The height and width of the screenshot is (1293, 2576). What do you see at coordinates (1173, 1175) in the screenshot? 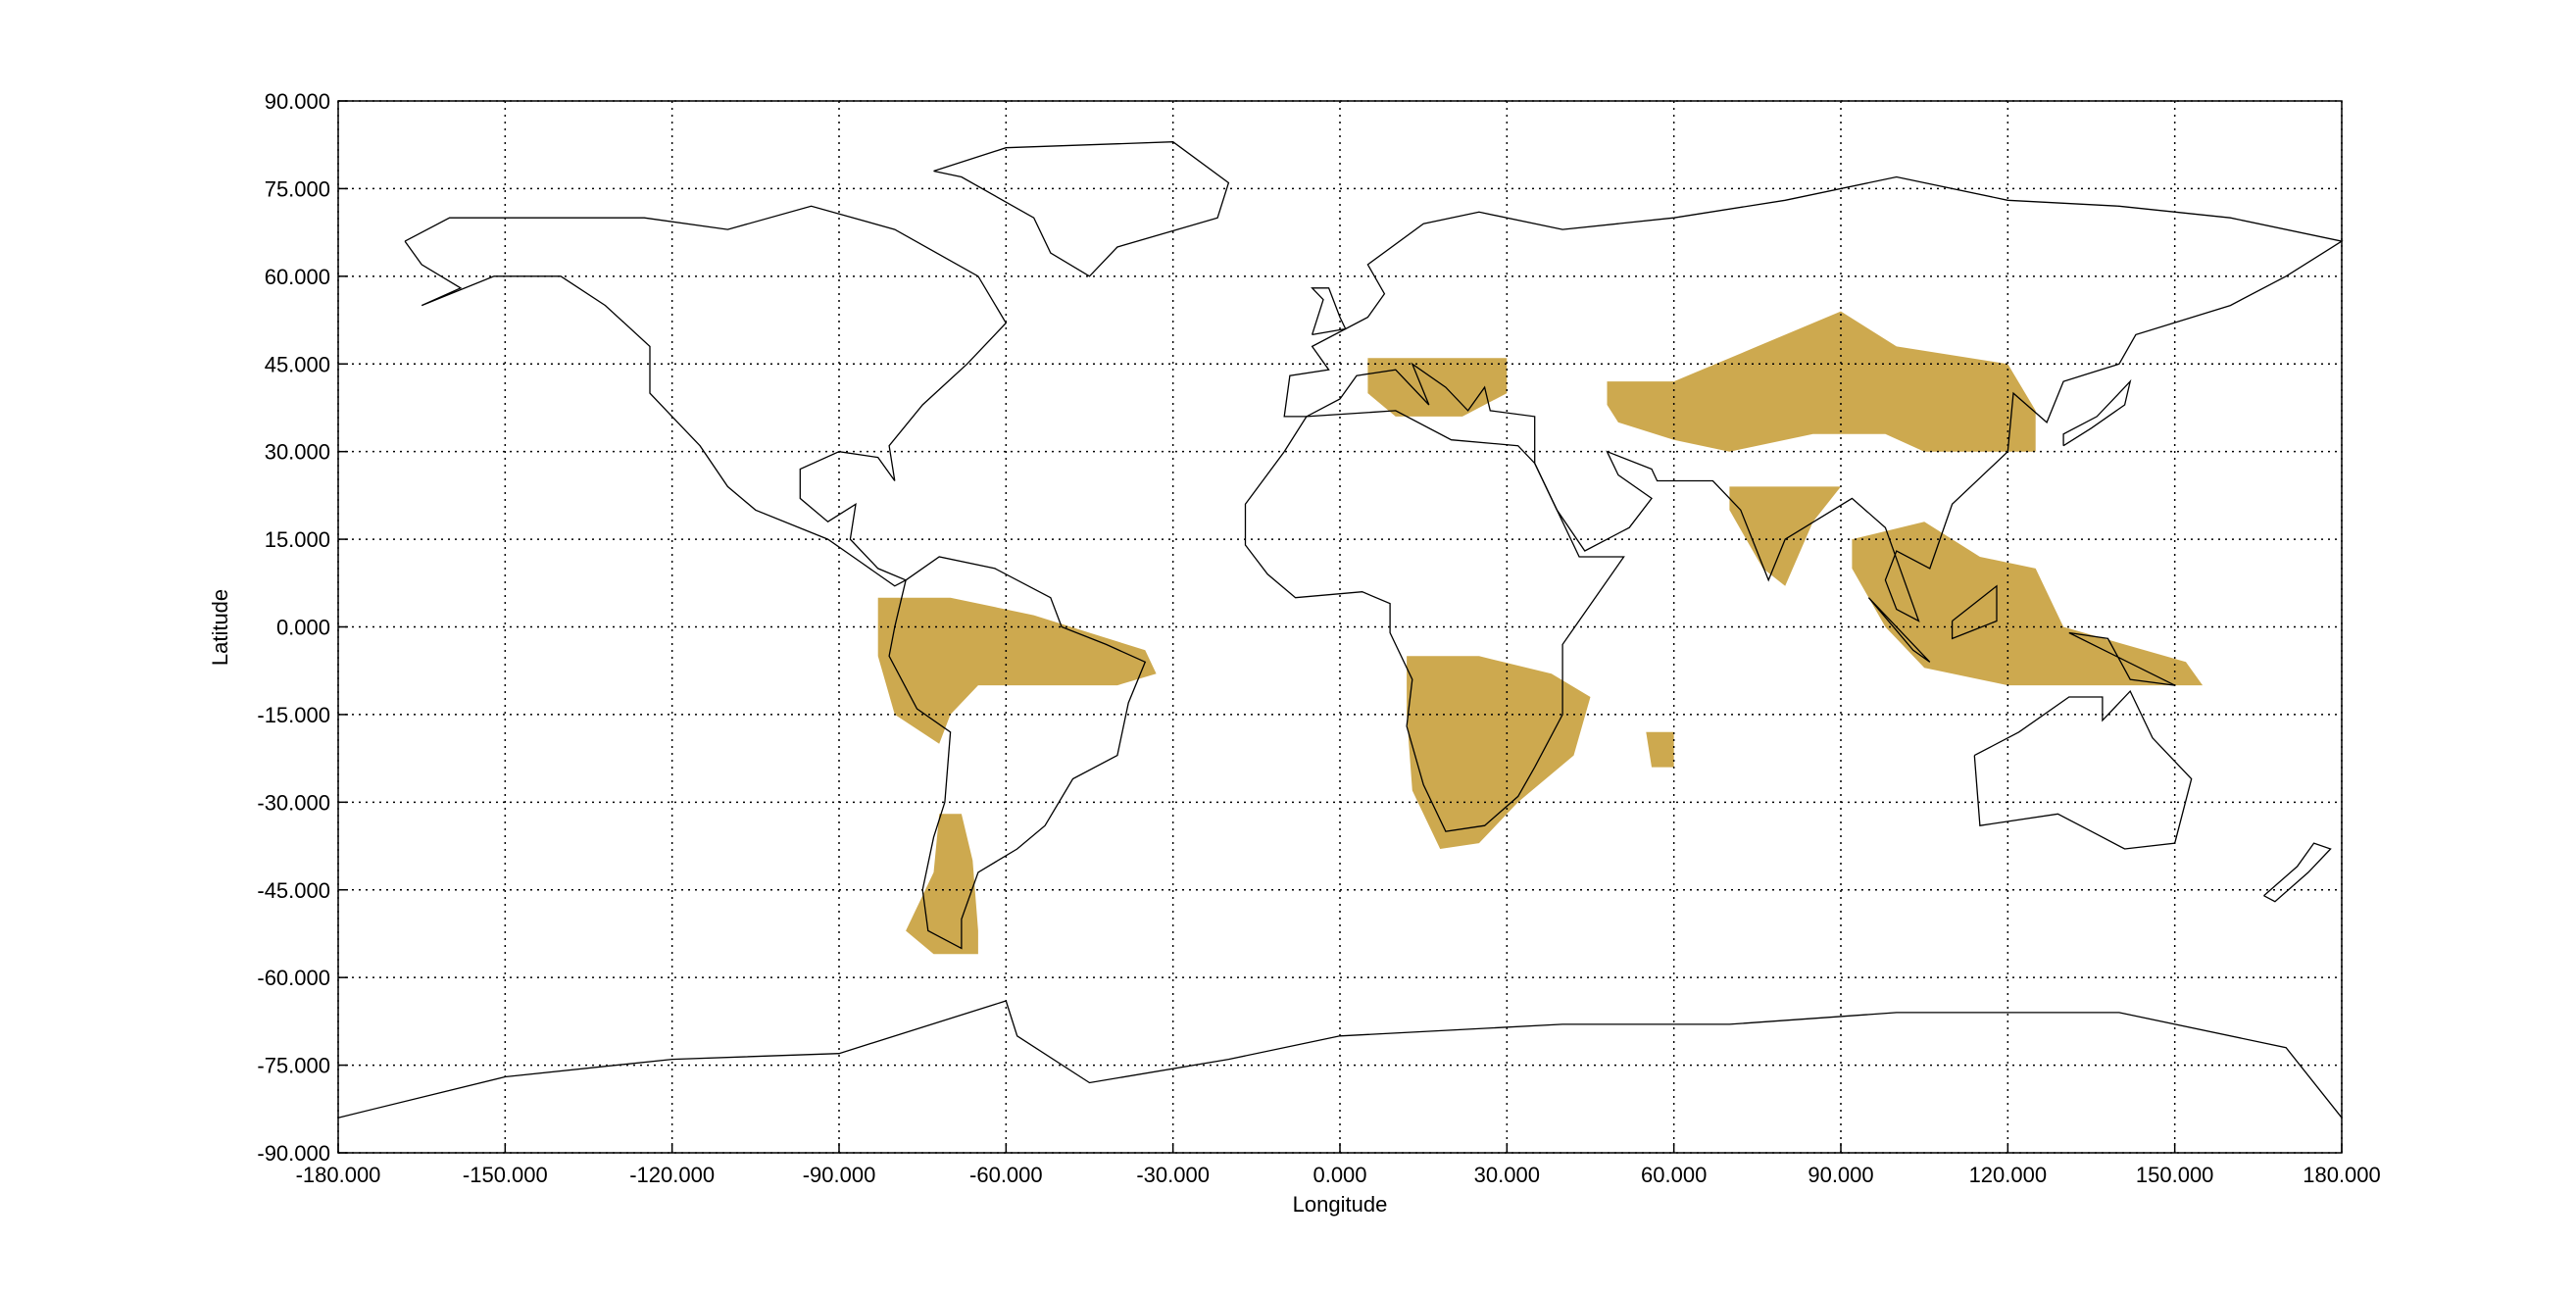
I see `x-tick-label: -30.000` at bounding box center [1173, 1175].